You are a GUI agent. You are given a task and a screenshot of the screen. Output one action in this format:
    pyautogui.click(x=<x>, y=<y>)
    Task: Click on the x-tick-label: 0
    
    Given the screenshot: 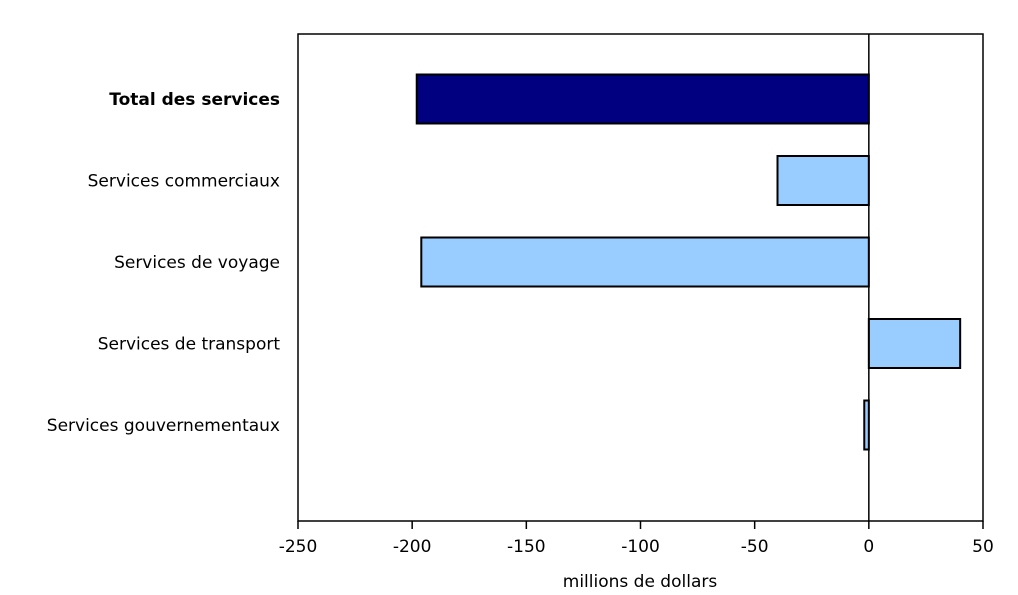 What is the action you would take?
    pyautogui.click(x=868, y=547)
    